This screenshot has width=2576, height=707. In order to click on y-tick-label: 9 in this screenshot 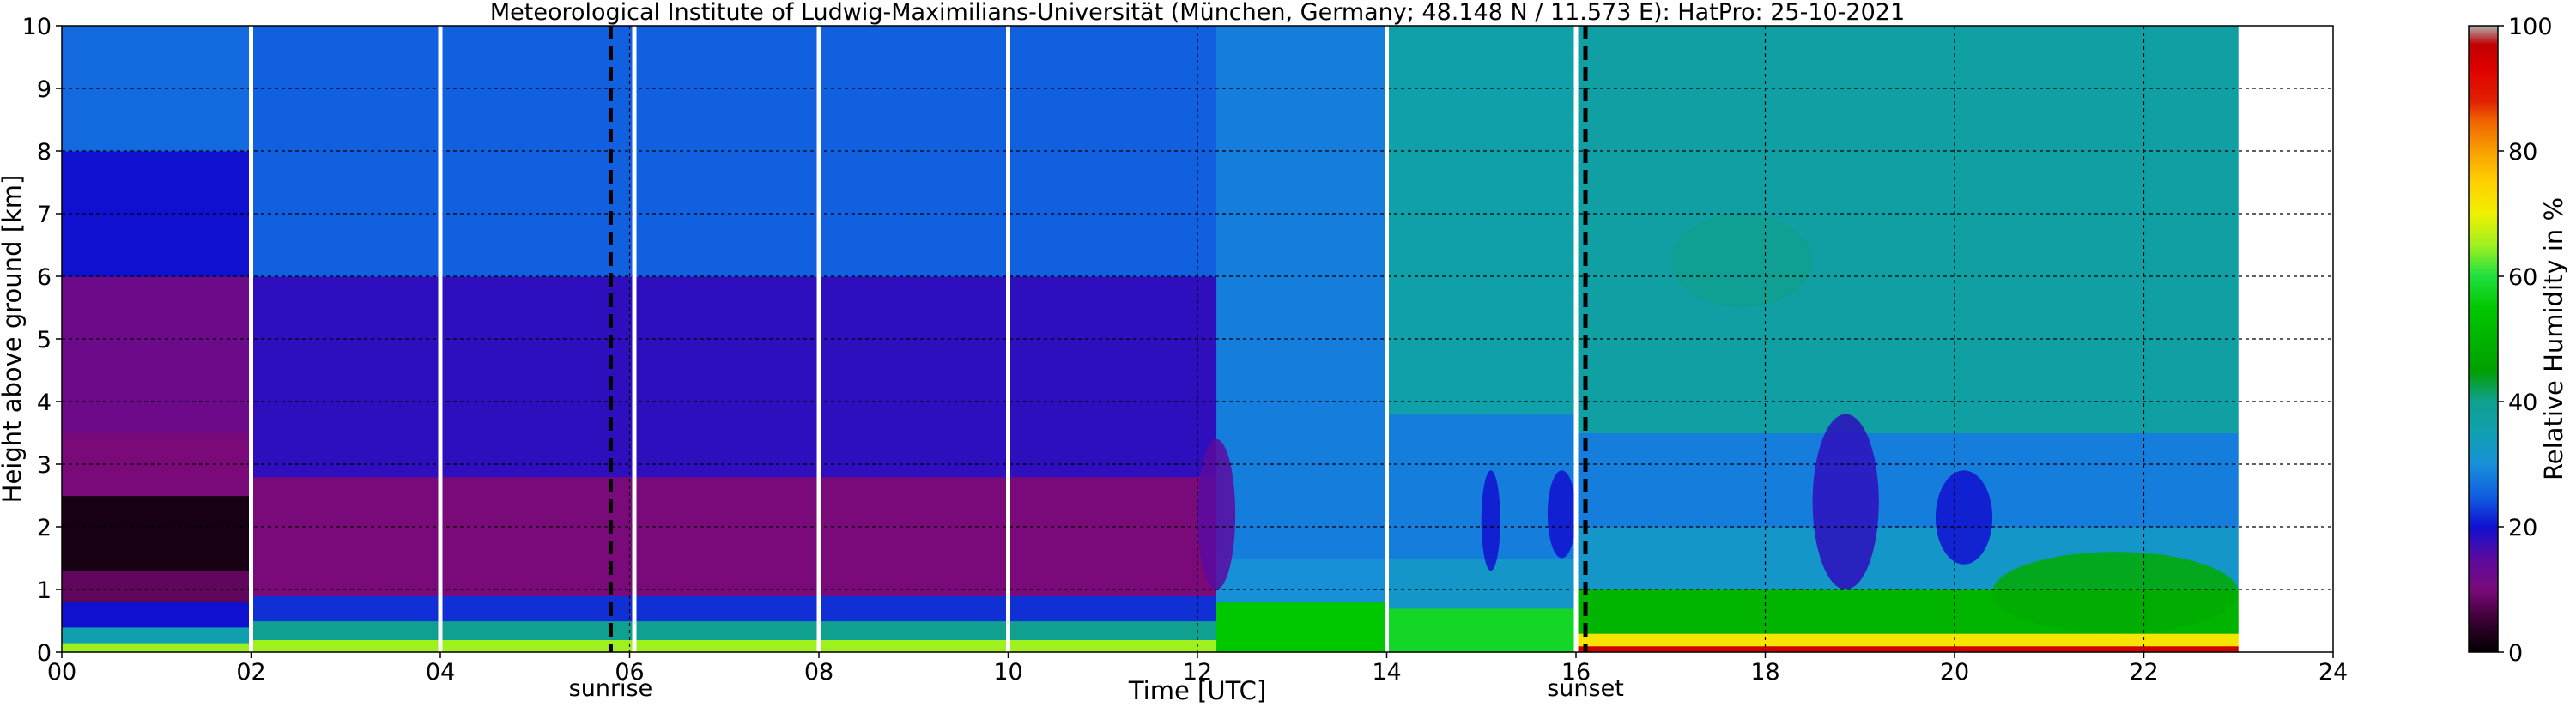, I will do `click(44, 89)`.